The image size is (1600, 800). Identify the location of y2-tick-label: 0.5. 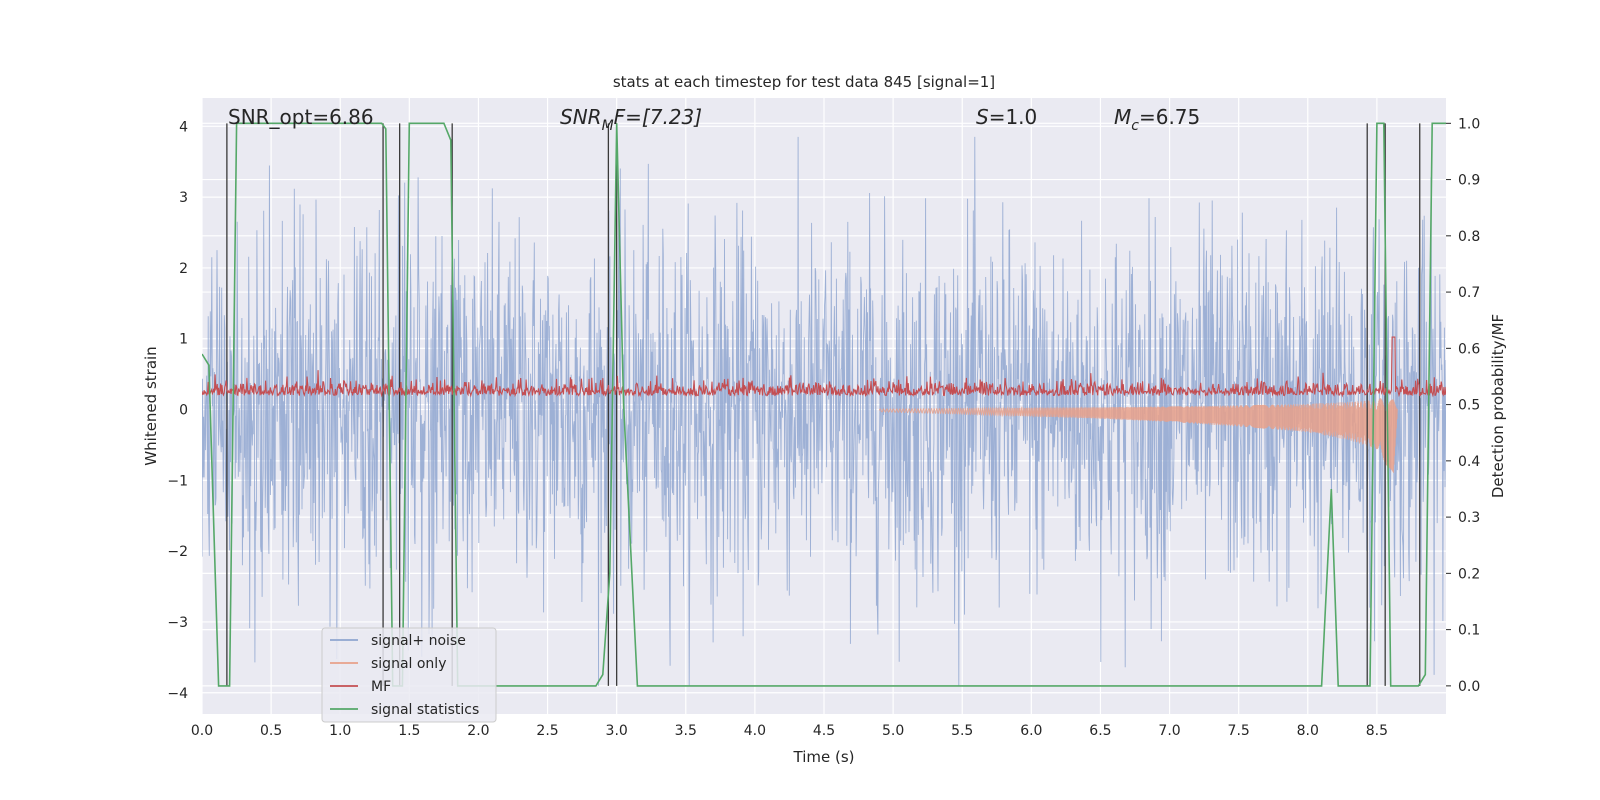
(1469, 406).